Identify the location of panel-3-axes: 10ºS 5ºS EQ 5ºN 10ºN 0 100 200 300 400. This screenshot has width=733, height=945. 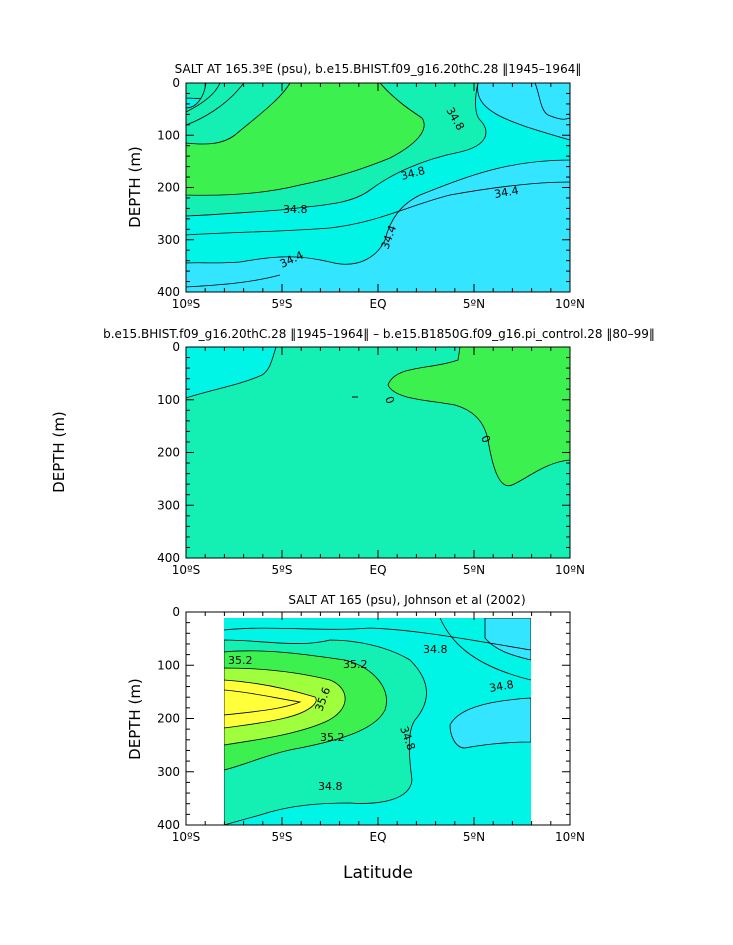
(371, 724).